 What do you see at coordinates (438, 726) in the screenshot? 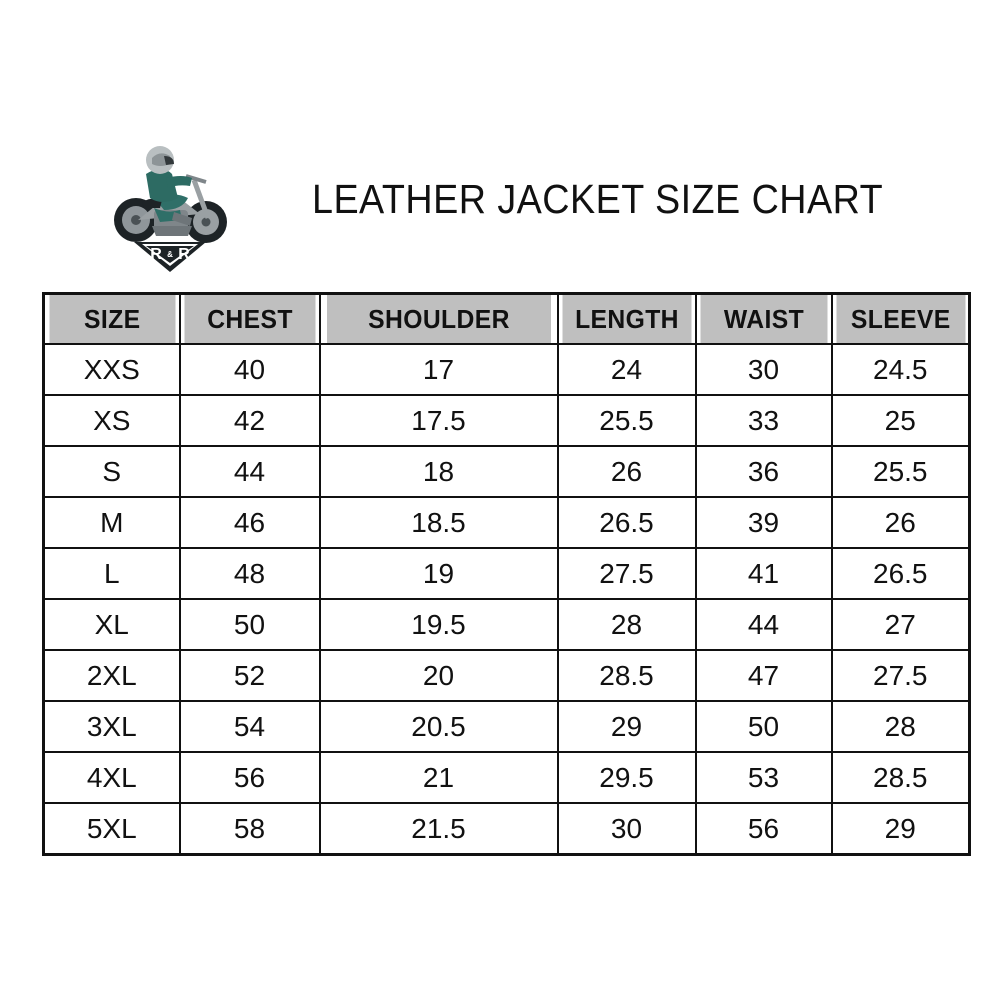
I see `cell-shoulder: 20.5` at bounding box center [438, 726].